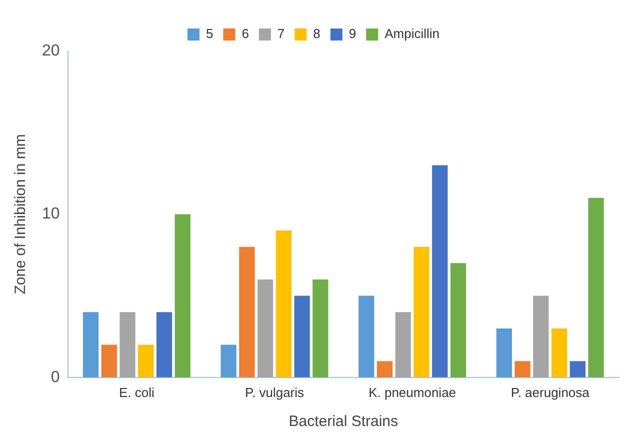 This screenshot has height=443, width=637. Describe the element at coordinates (412, 392) in the screenshot. I see `x-tick-label: K. pneumoniae` at that location.